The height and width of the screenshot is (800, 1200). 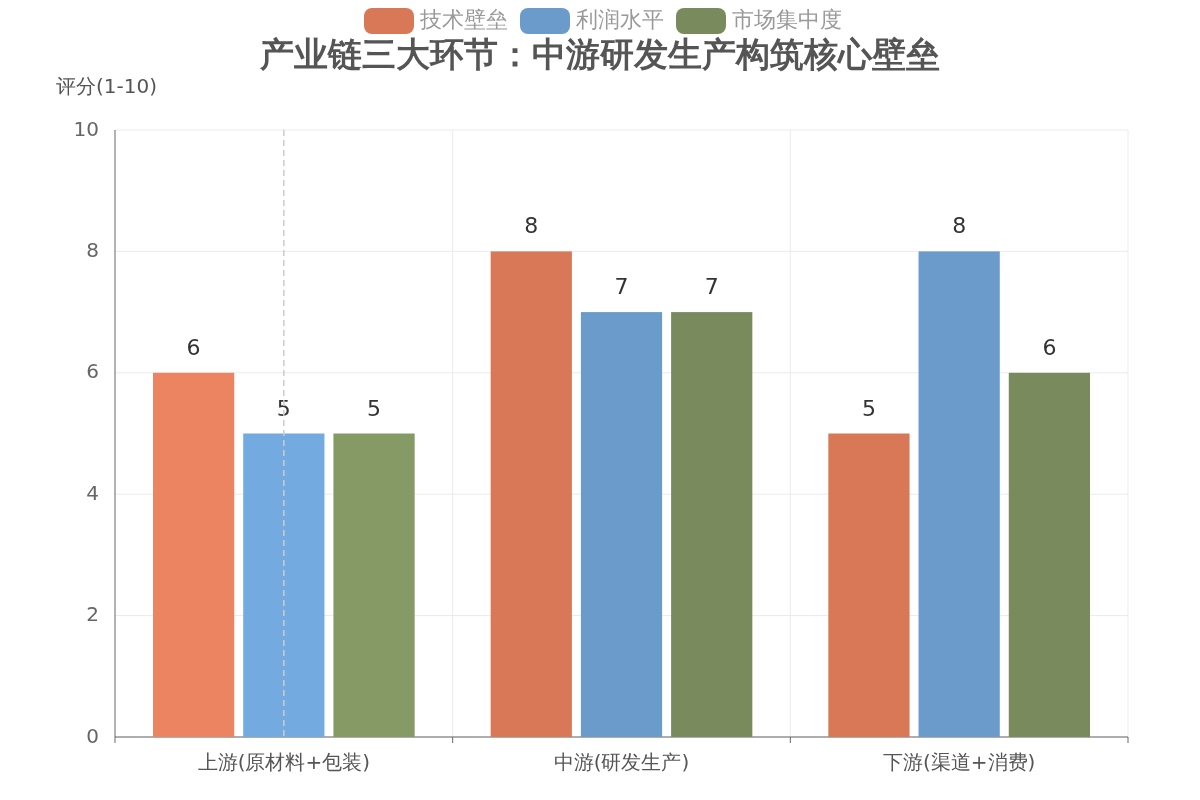 What do you see at coordinates (86, 128) in the screenshot?
I see `y-tick-label: 10` at bounding box center [86, 128].